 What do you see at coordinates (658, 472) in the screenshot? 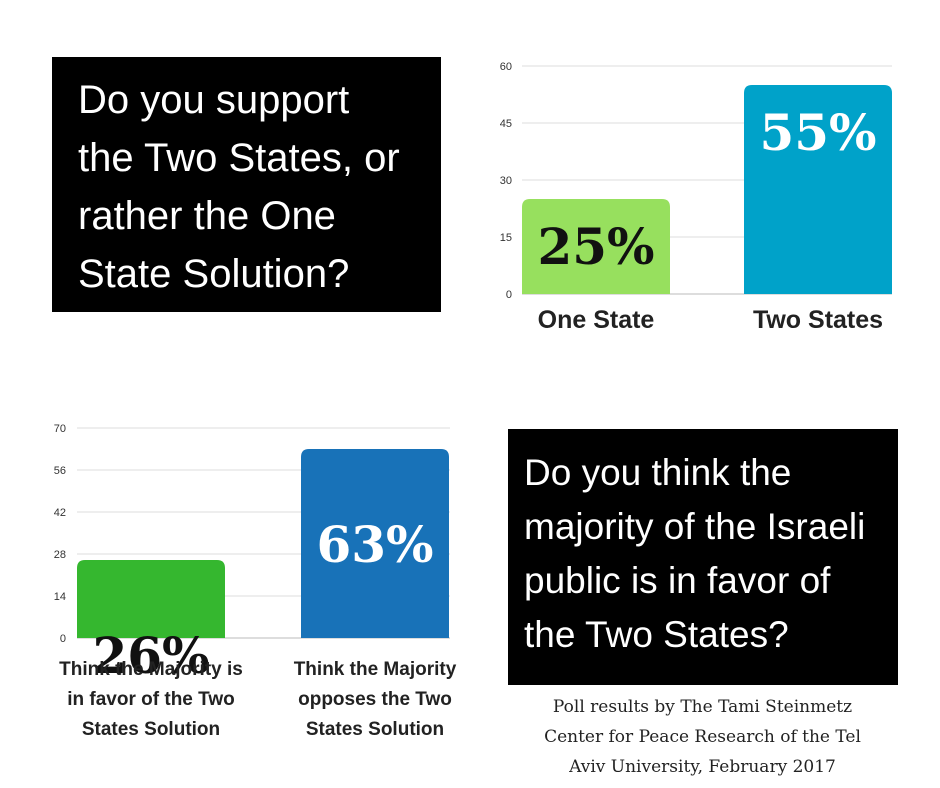
I see `question-line: Do you think the` at bounding box center [658, 472].